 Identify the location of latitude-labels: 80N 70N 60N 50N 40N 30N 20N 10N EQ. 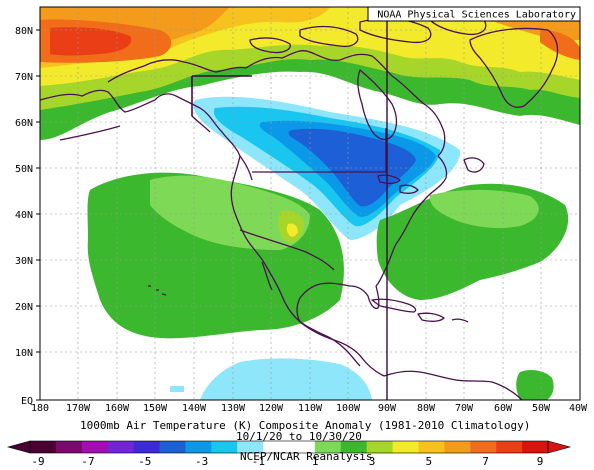
(24, 216).